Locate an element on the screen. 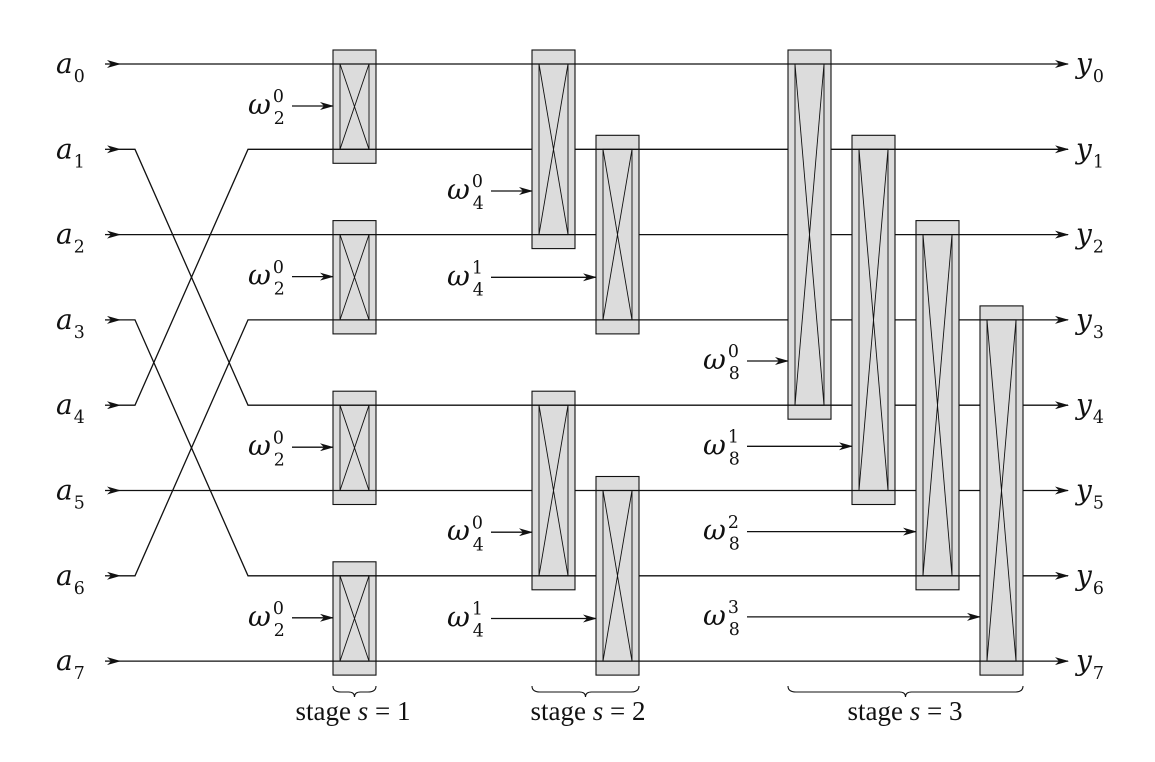  output-label-y7: y7 is located at coordinates (1089, 664).